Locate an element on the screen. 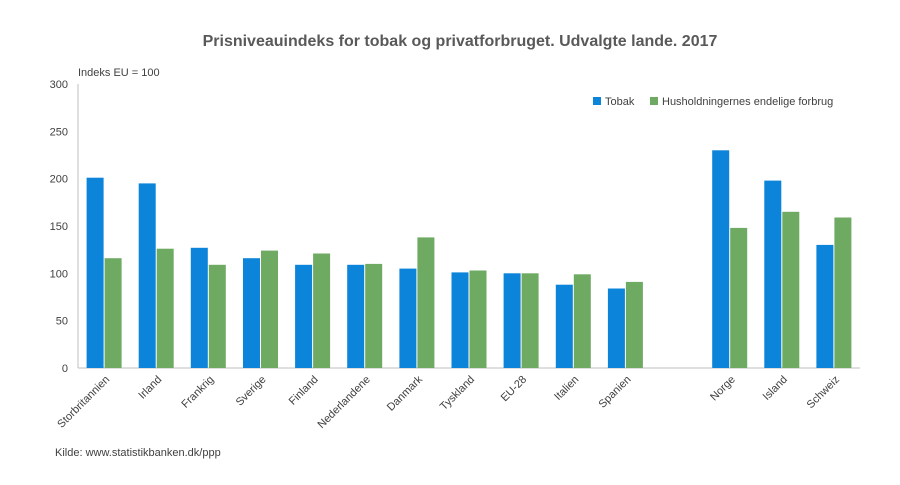 The width and height of the screenshot is (900, 485). y-tick-label: 250 is located at coordinates (59, 132).